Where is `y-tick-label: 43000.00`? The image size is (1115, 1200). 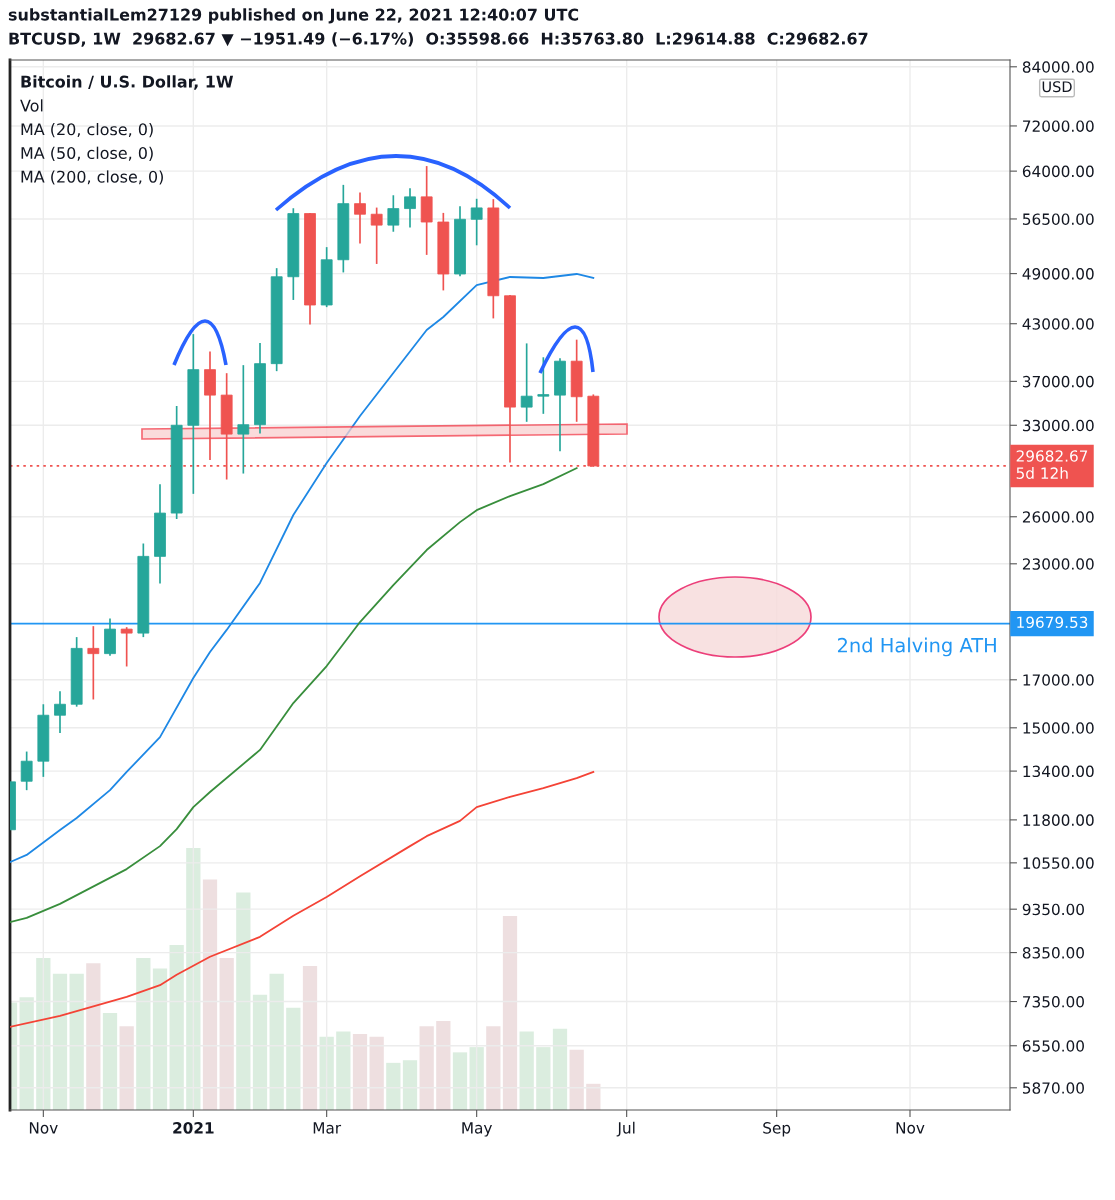
y-tick-label: 43000.00 is located at coordinates (1058, 324).